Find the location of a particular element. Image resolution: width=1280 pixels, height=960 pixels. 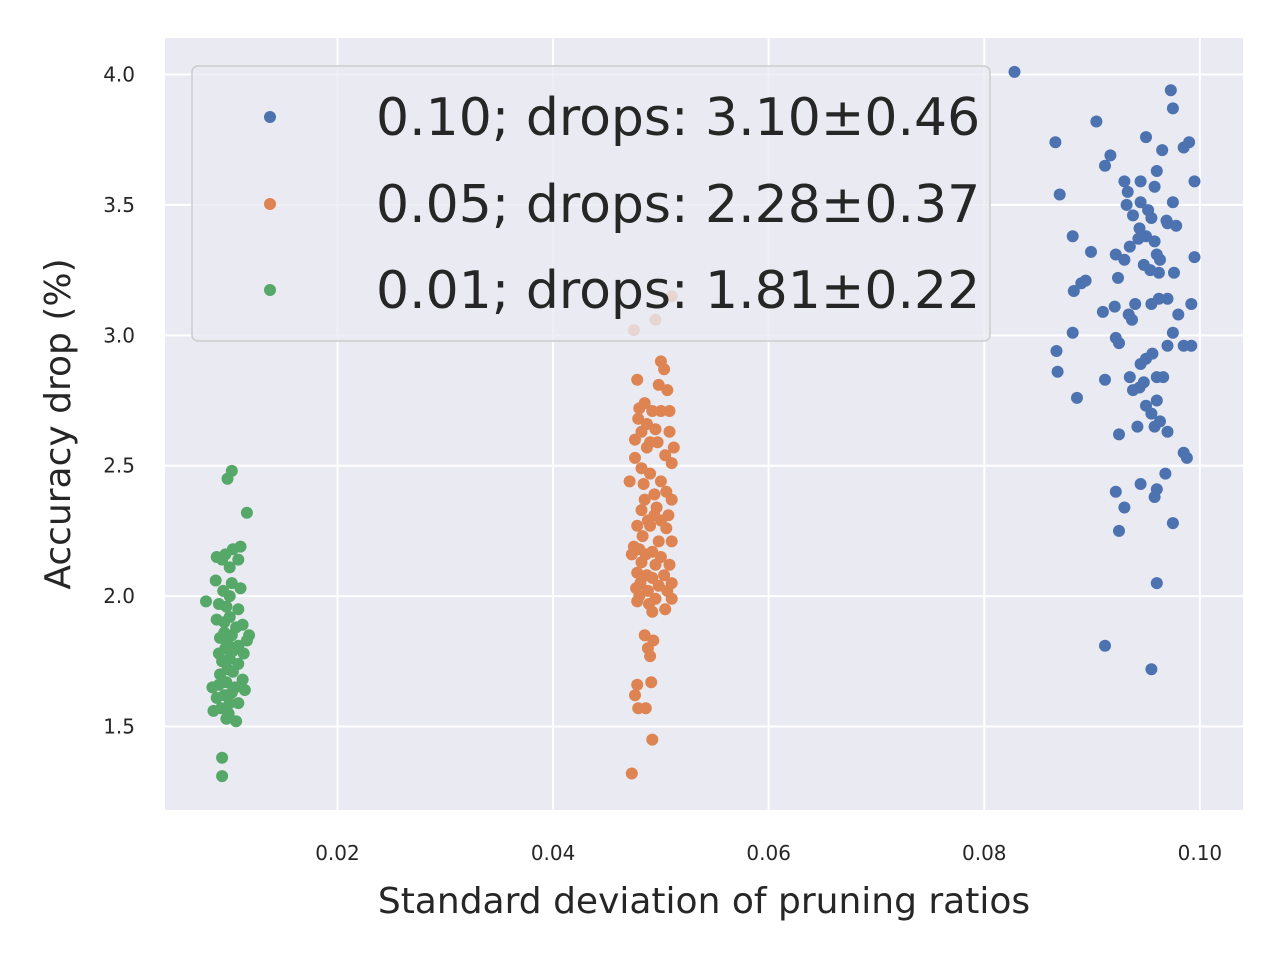

legend-label-0: 0.10; drops: 3.10±0.46 is located at coordinates (678, 118).